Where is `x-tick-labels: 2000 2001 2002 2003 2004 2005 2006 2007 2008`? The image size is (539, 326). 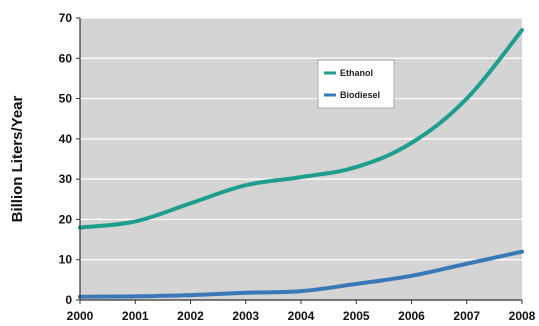 x-tick-labels: 2000 2001 2002 2003 2004 2005 2006 2007 2008 is located at coordinates (301, 311).